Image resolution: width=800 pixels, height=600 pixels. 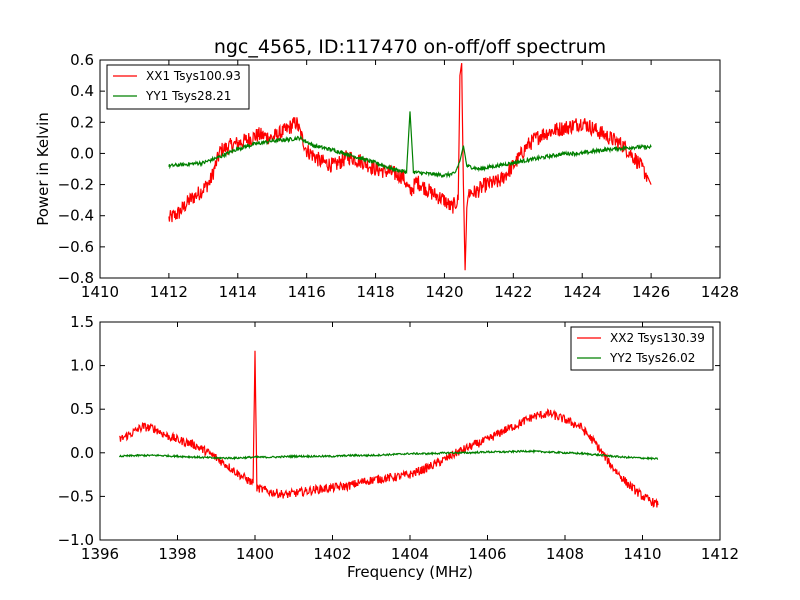 I want to click on bottom-legend-label-xx2: XX2 Tsys130.39, so click(x=657, y=338).